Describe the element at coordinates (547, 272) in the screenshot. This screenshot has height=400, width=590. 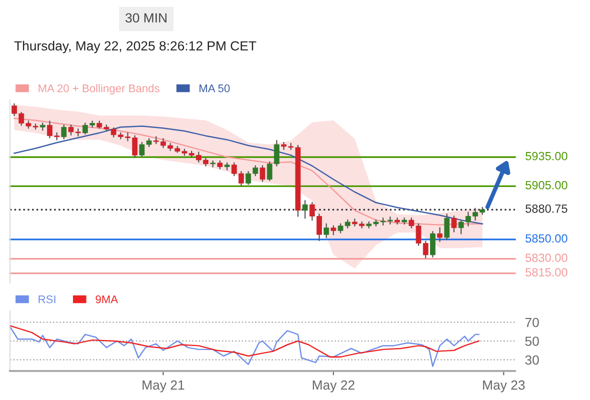
I see `ref-line-label: 5815.00` at that location.